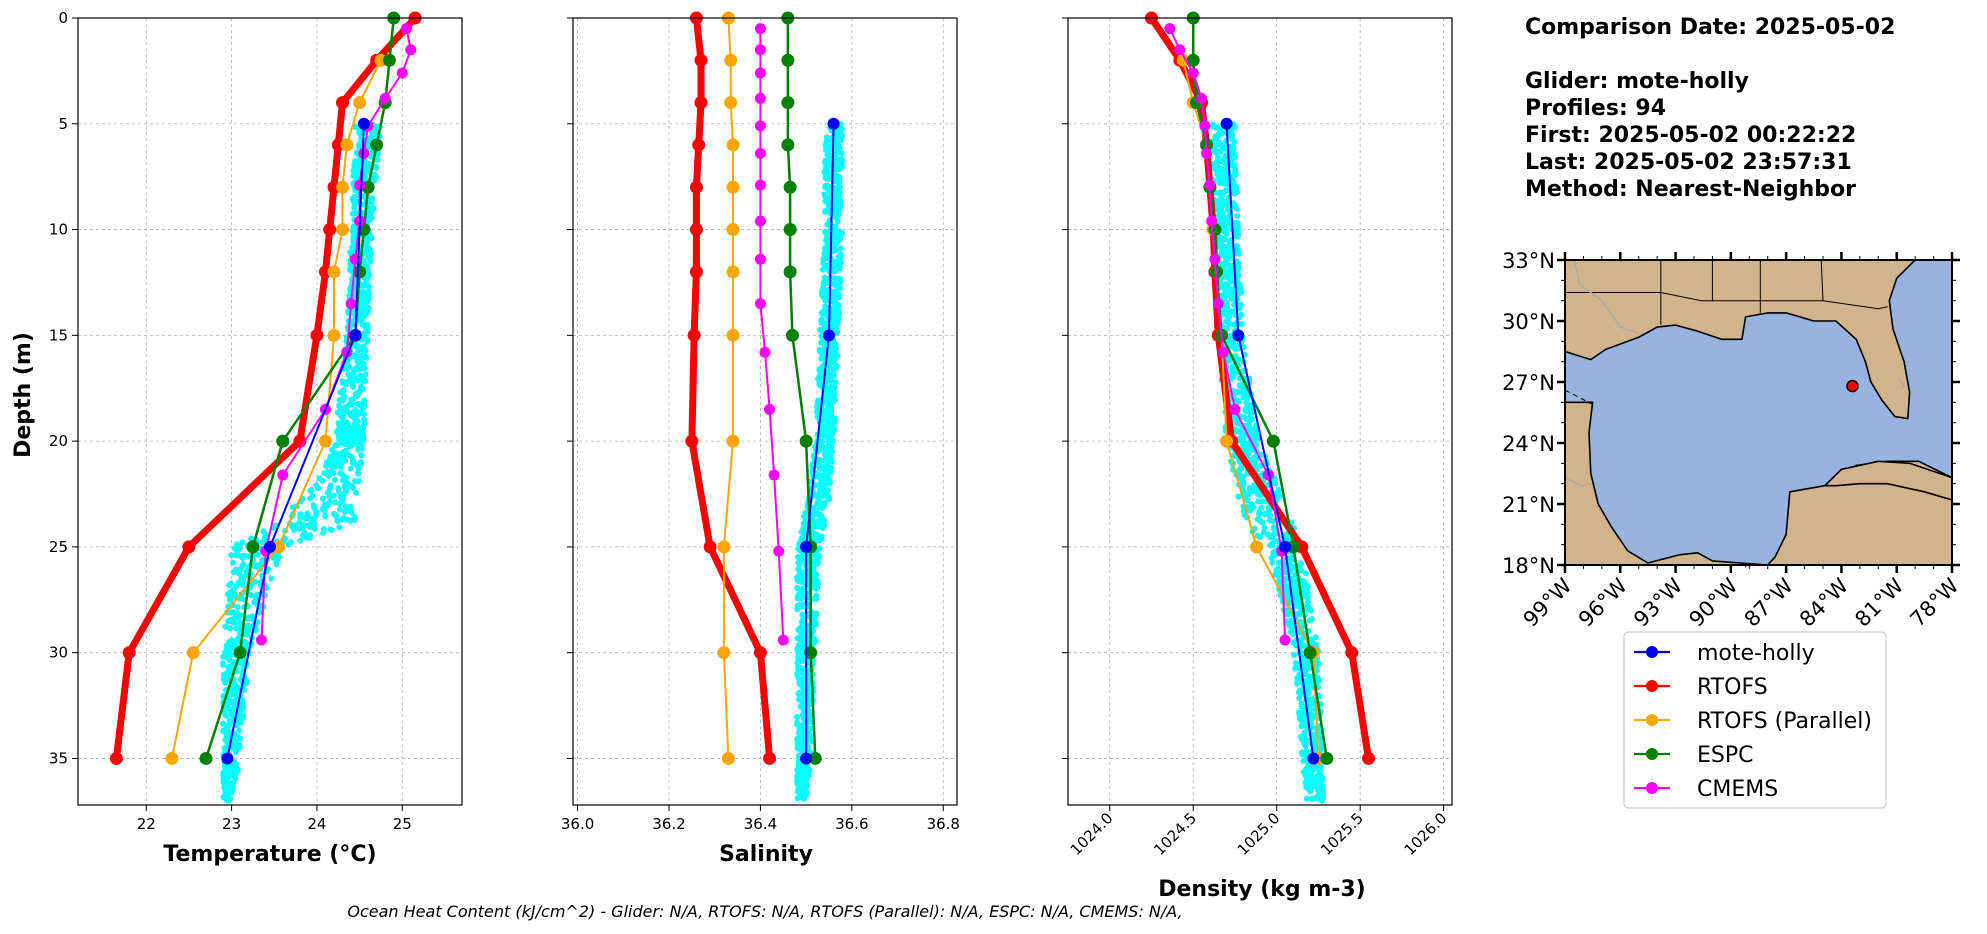 This screenshot has height=934, width=1987. I want to click on map-lat-label: 33°N, so click(1528, 261).